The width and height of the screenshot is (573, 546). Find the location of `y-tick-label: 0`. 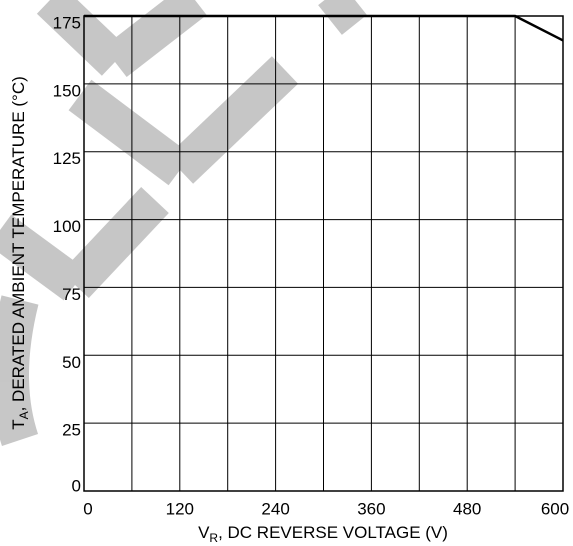

y-tick-label: 0 is located at coordinates (76, 485).